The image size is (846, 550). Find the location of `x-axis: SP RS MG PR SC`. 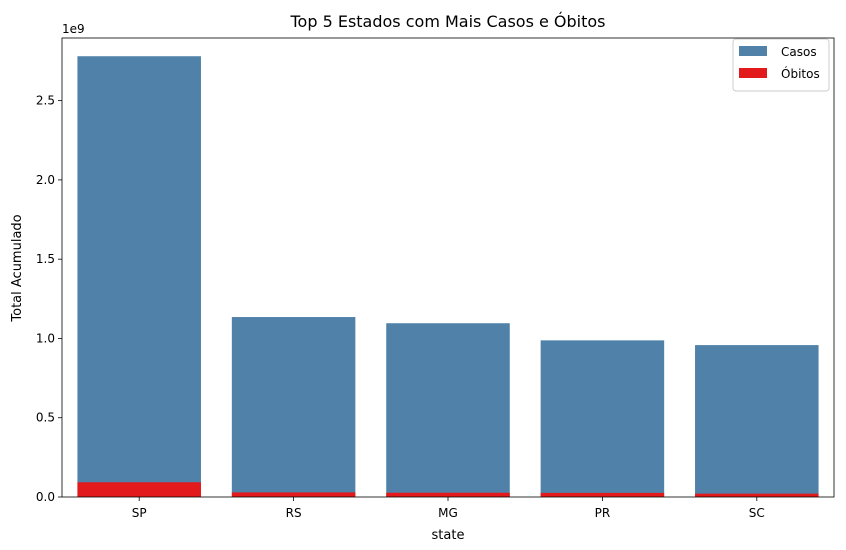

x-axis: SP RS MG PR SC is located at coordinates (448, 508).